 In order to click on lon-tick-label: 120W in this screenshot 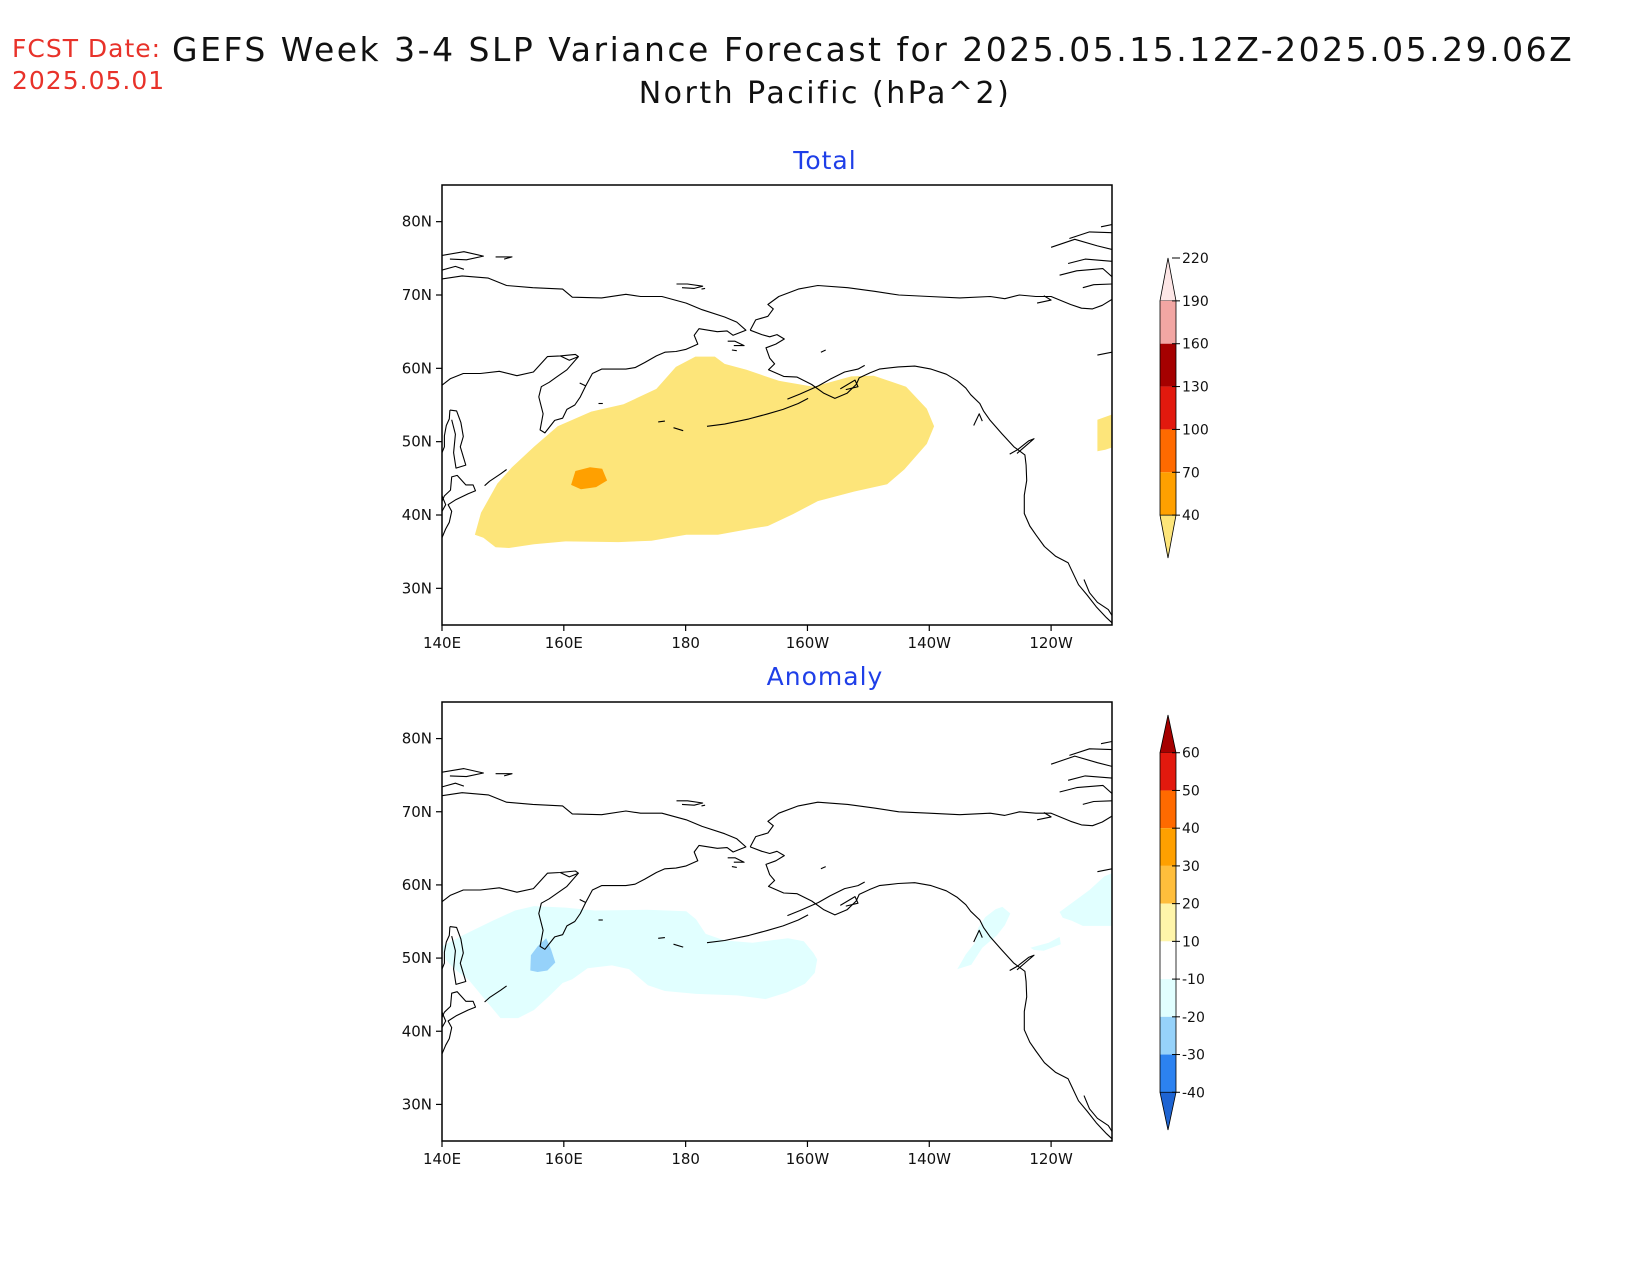, I will do `click(1051, 1159)`.